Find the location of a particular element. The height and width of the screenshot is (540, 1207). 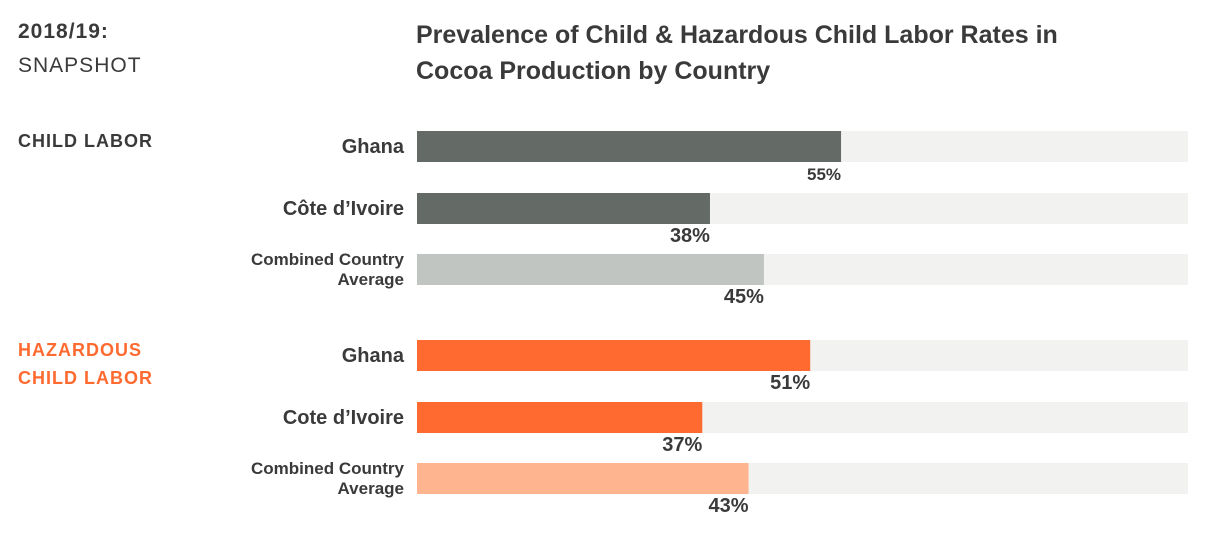

category-label: Cote d’Ivoire is located at coordinates (343, 417).